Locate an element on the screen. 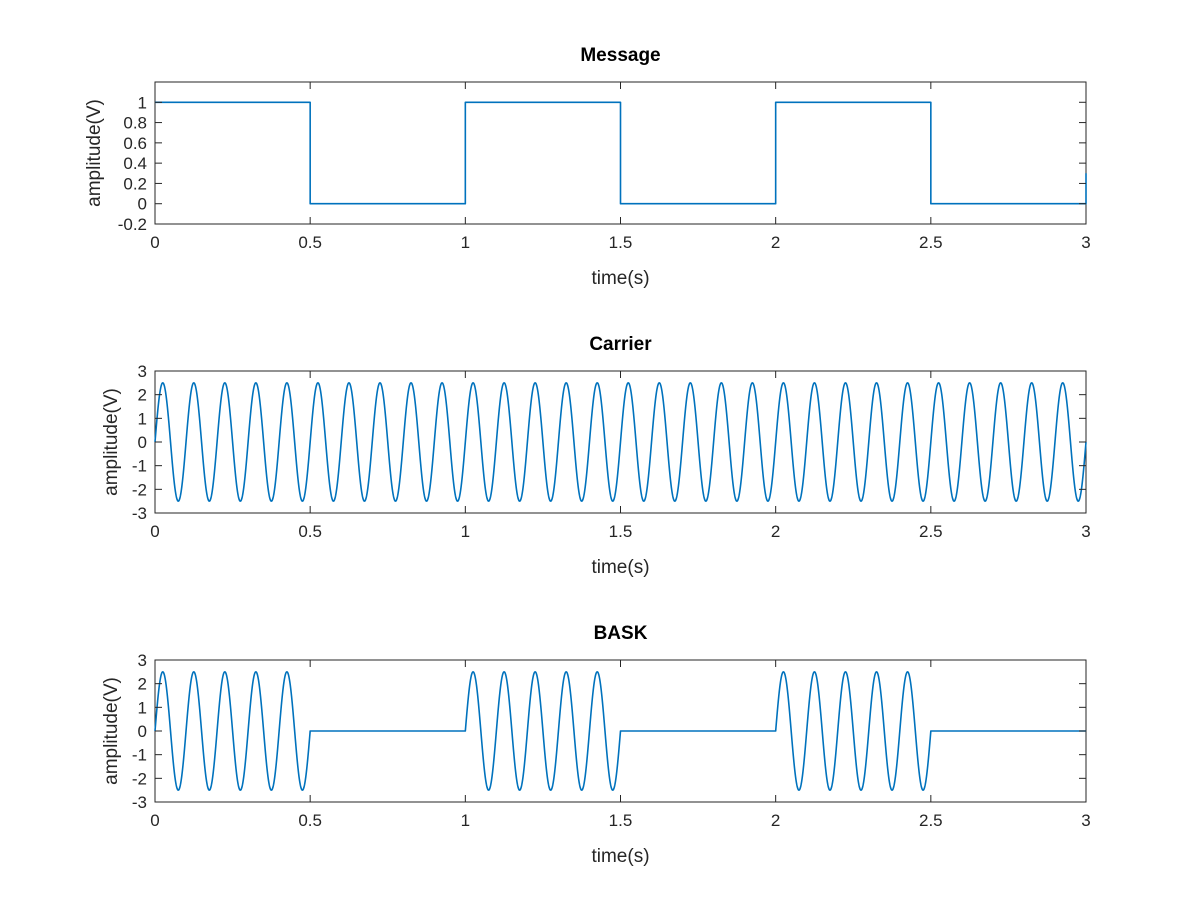  y-tick-label: 0.4 is located at coordinates (135, 163).